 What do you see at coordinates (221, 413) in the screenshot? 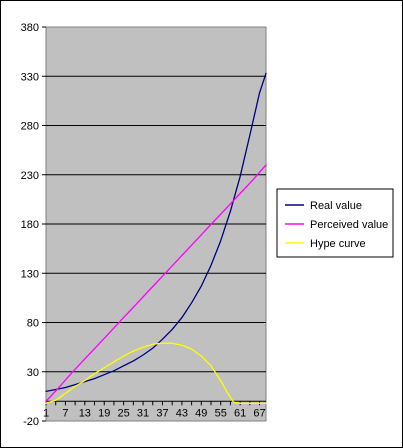
I see `x-tick-label: 55` at bounding box center [221, 413].